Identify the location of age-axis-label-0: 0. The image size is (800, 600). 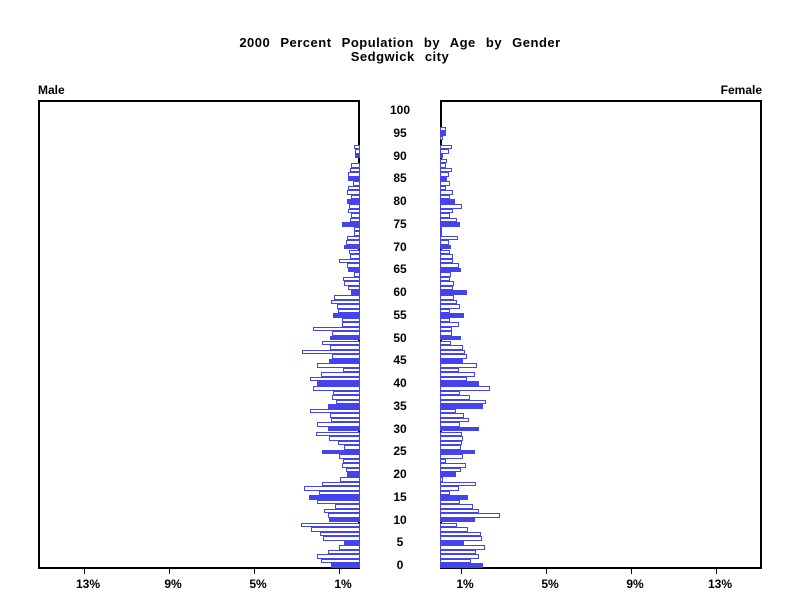
(400, 565).